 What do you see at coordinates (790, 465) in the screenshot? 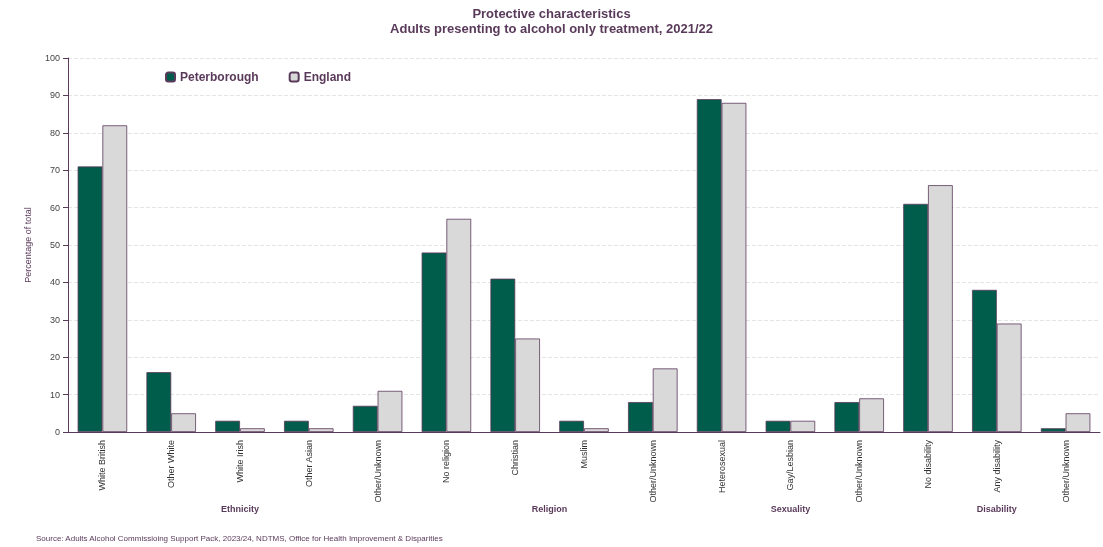
I see `x-tick-label: Gay/Lesbian` at bounding box center [790, 465].